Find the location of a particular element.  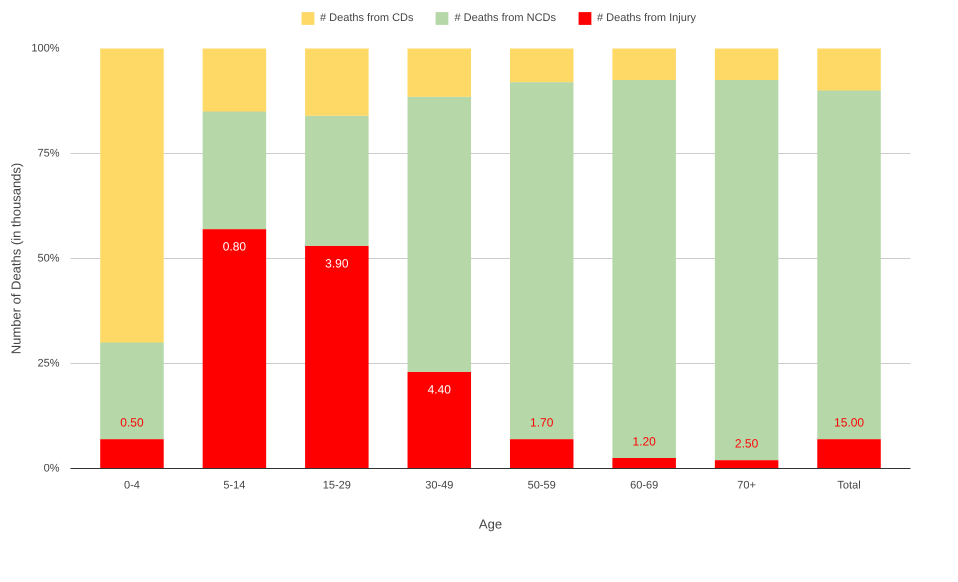

x-tick-label: 5-14 is located at coordinates (234, 486).